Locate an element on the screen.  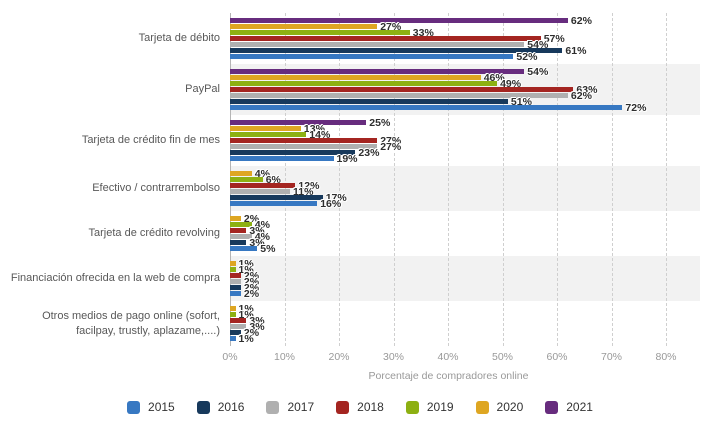
bar-row: 33% is located at coordinates (465, 32).